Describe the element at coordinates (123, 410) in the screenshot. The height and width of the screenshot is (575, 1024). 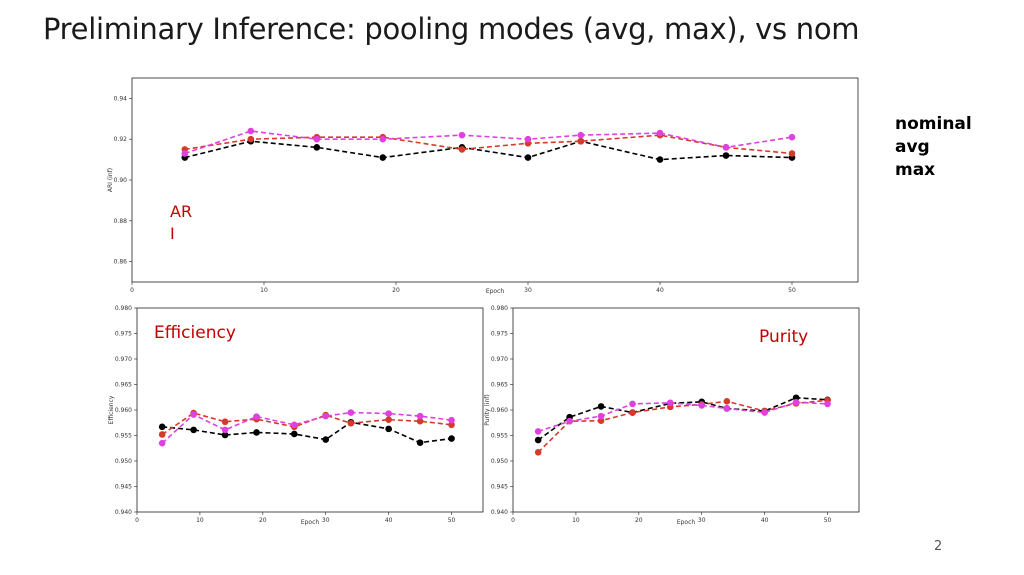
I see `efficiency-ytick-label: 0.960` at that location.